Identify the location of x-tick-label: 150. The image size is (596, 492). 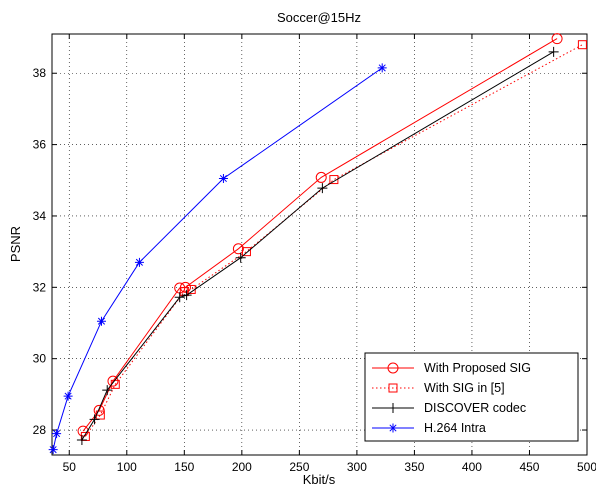
(184, 467).